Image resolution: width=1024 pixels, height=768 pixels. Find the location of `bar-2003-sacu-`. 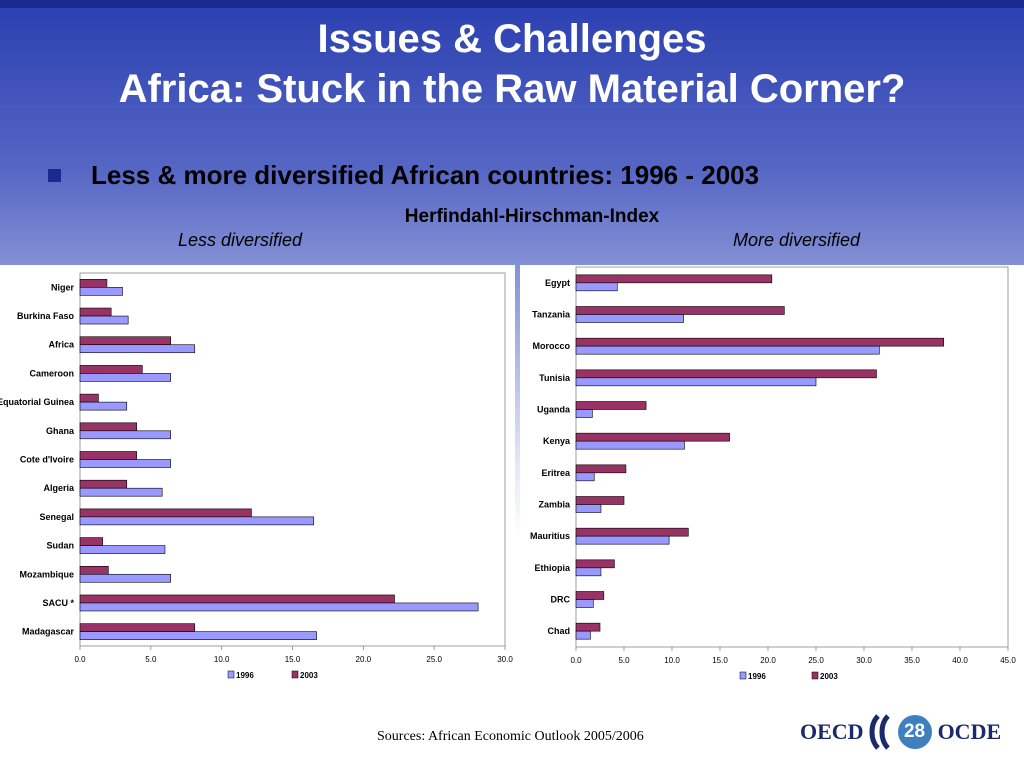

bar-2003-sacu- is located at coordinates (237, 599).